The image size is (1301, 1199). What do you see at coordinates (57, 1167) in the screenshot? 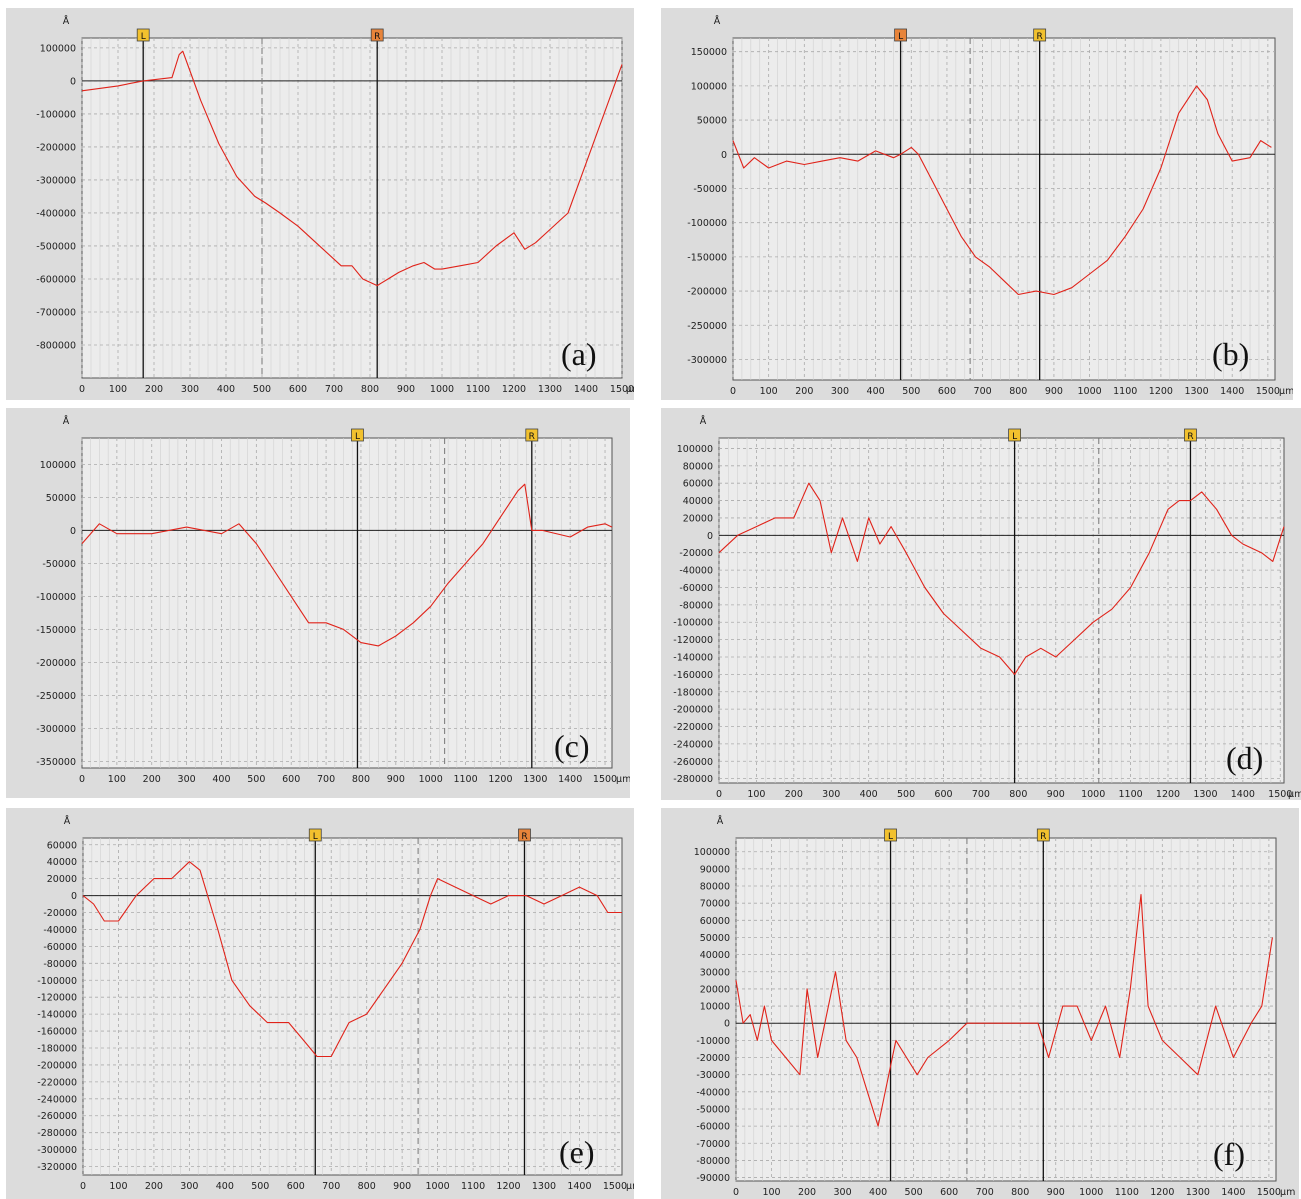
I see `y-tick-label: -320000` at bounding box center [57, 1167].